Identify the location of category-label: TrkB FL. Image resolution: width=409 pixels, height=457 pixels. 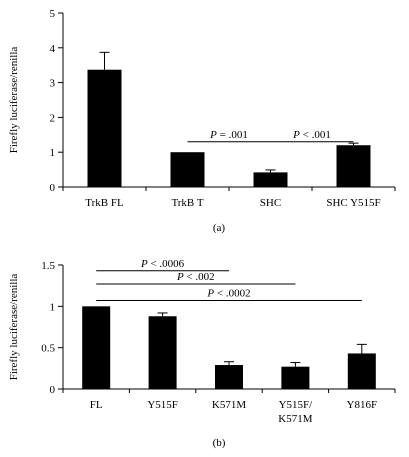
(104, 203).